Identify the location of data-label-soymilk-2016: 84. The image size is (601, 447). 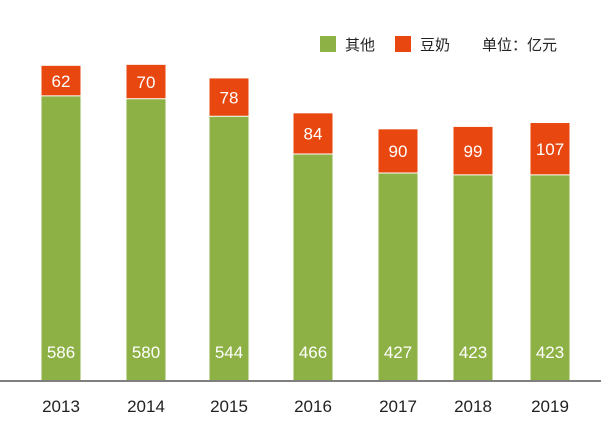
(313, 134).